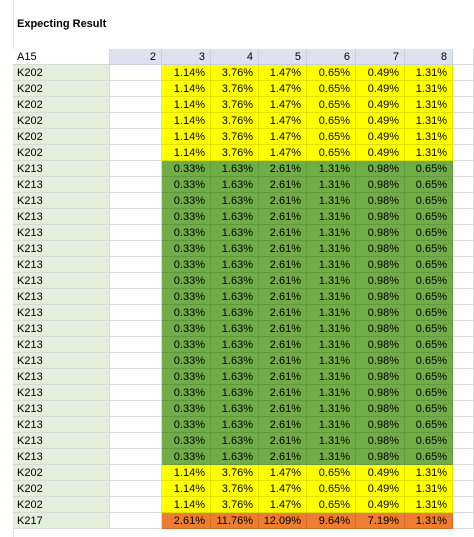 The image size is (474, 537). What do you see at coordinates (62, 24) in the screenshot?
I see `sheet-title: Expecting Result` at bounding box center [62, 24].